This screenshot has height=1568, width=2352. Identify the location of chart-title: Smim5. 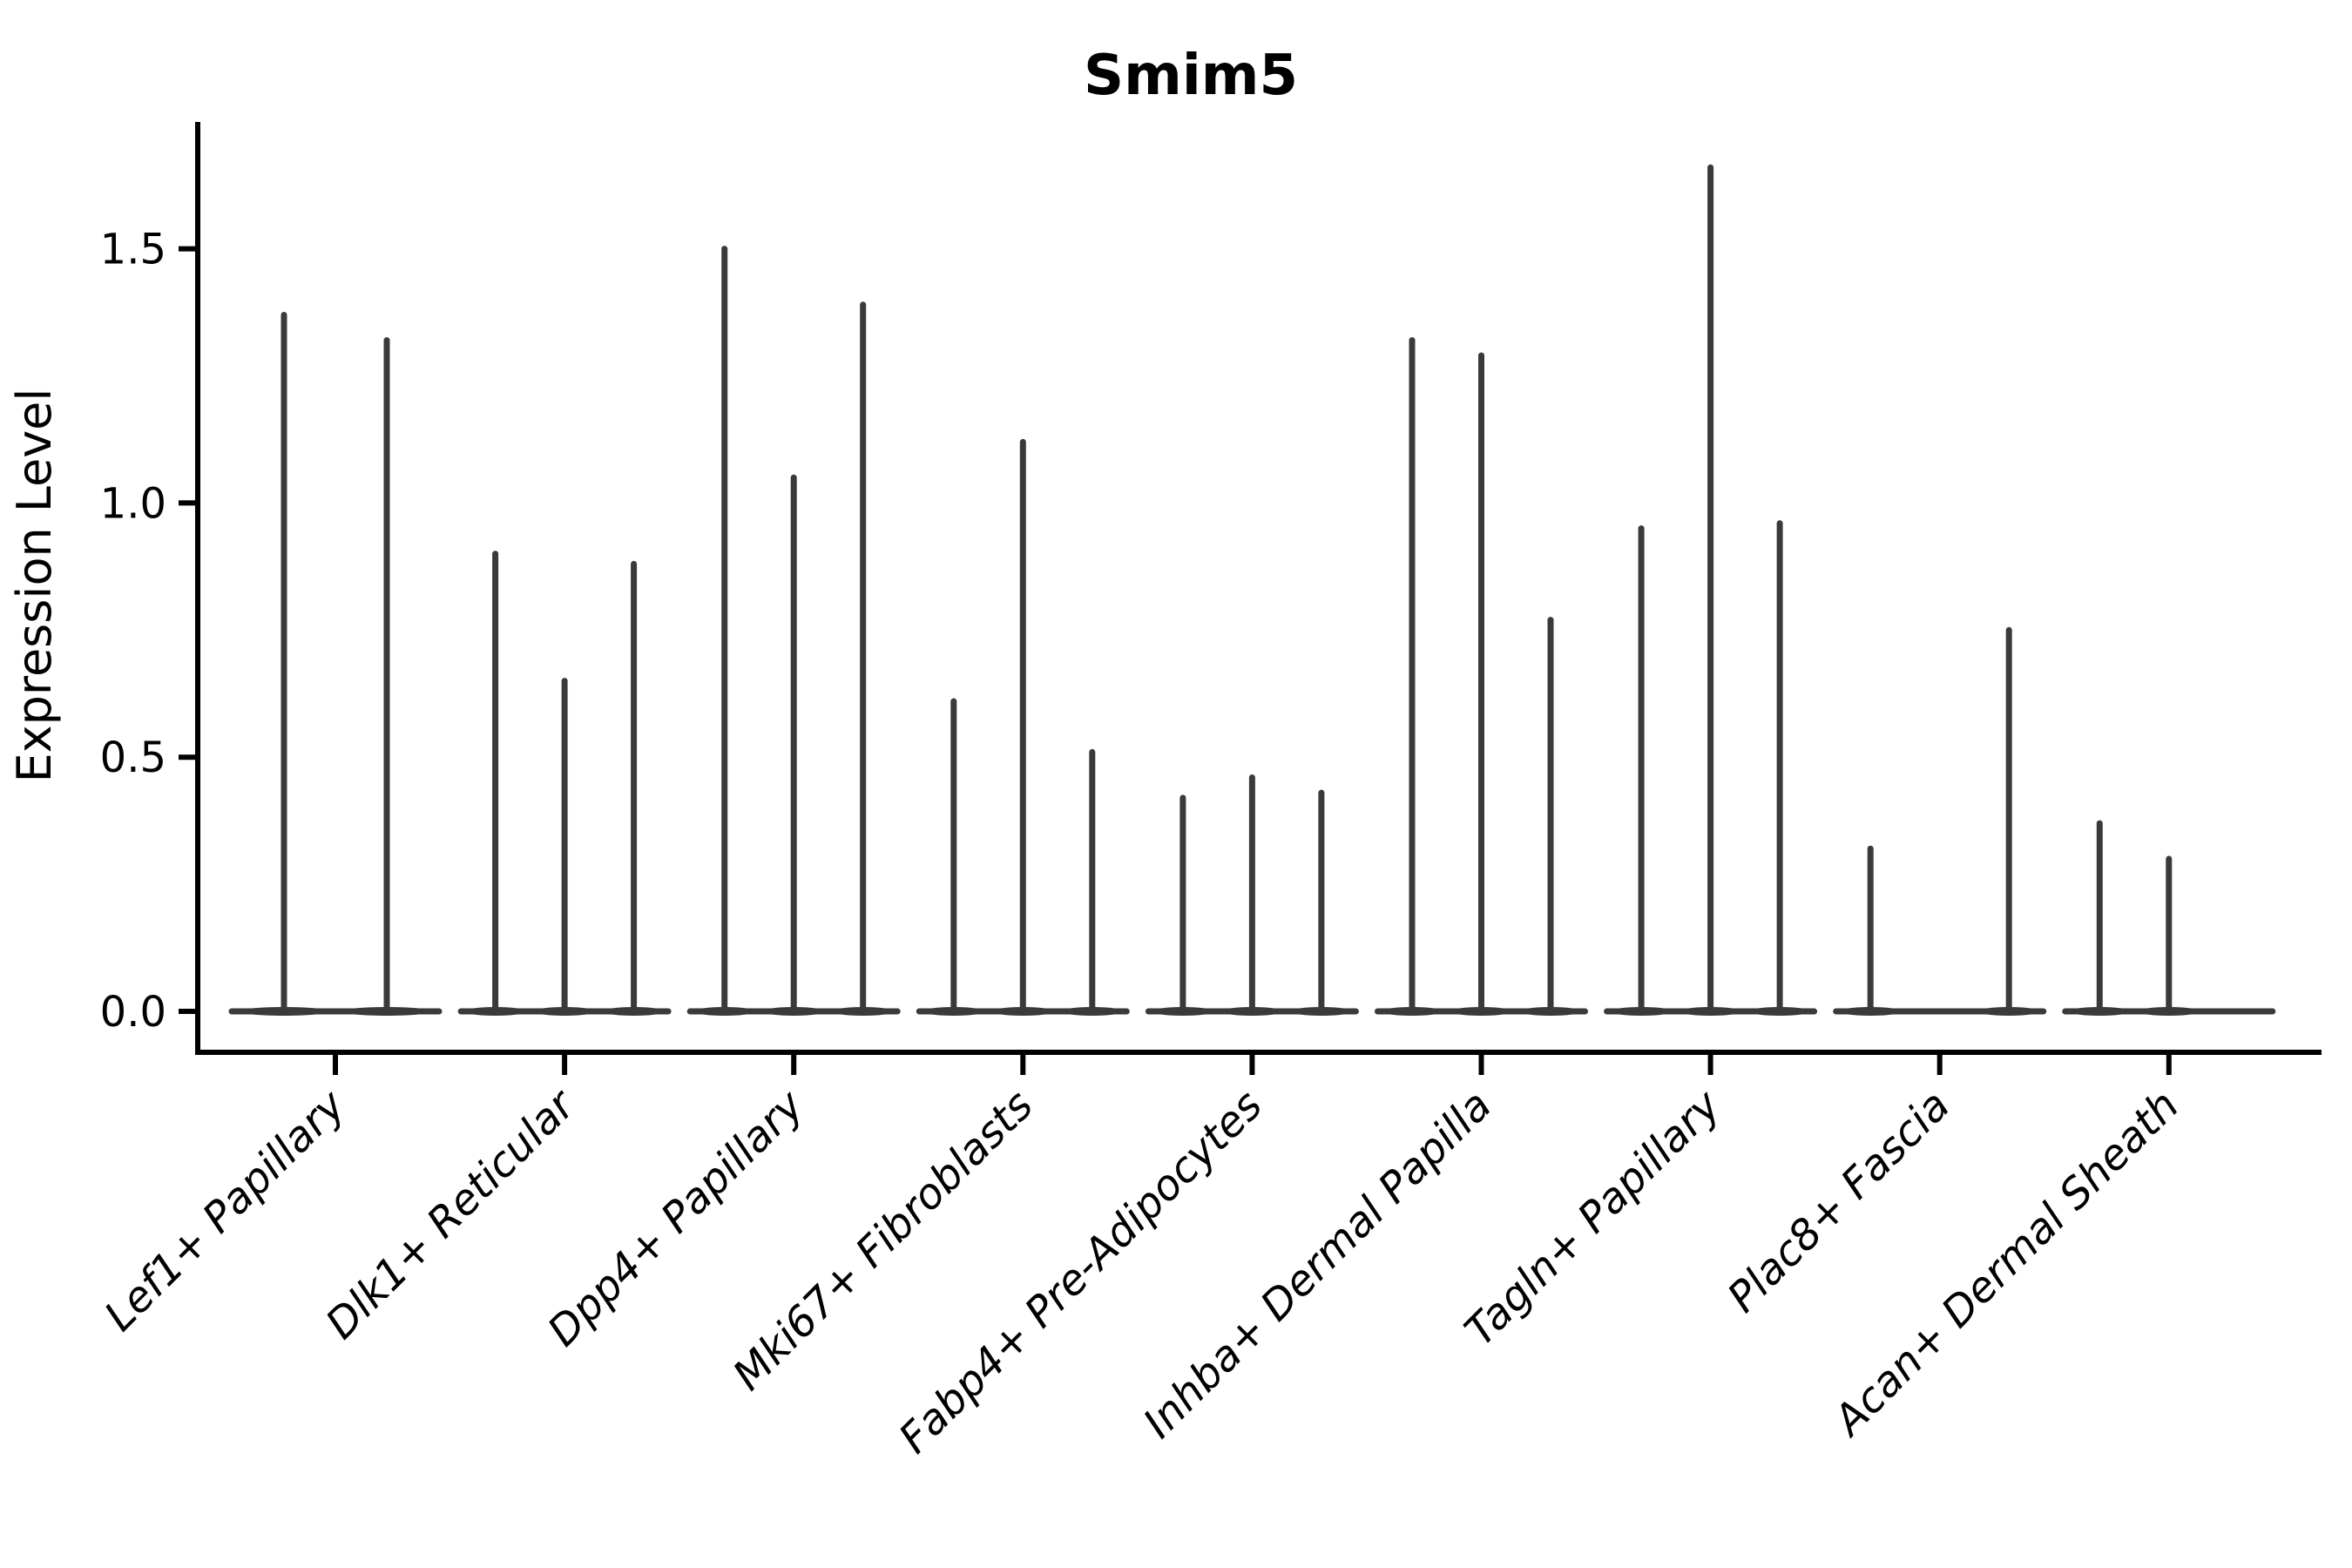
(1191, 76).